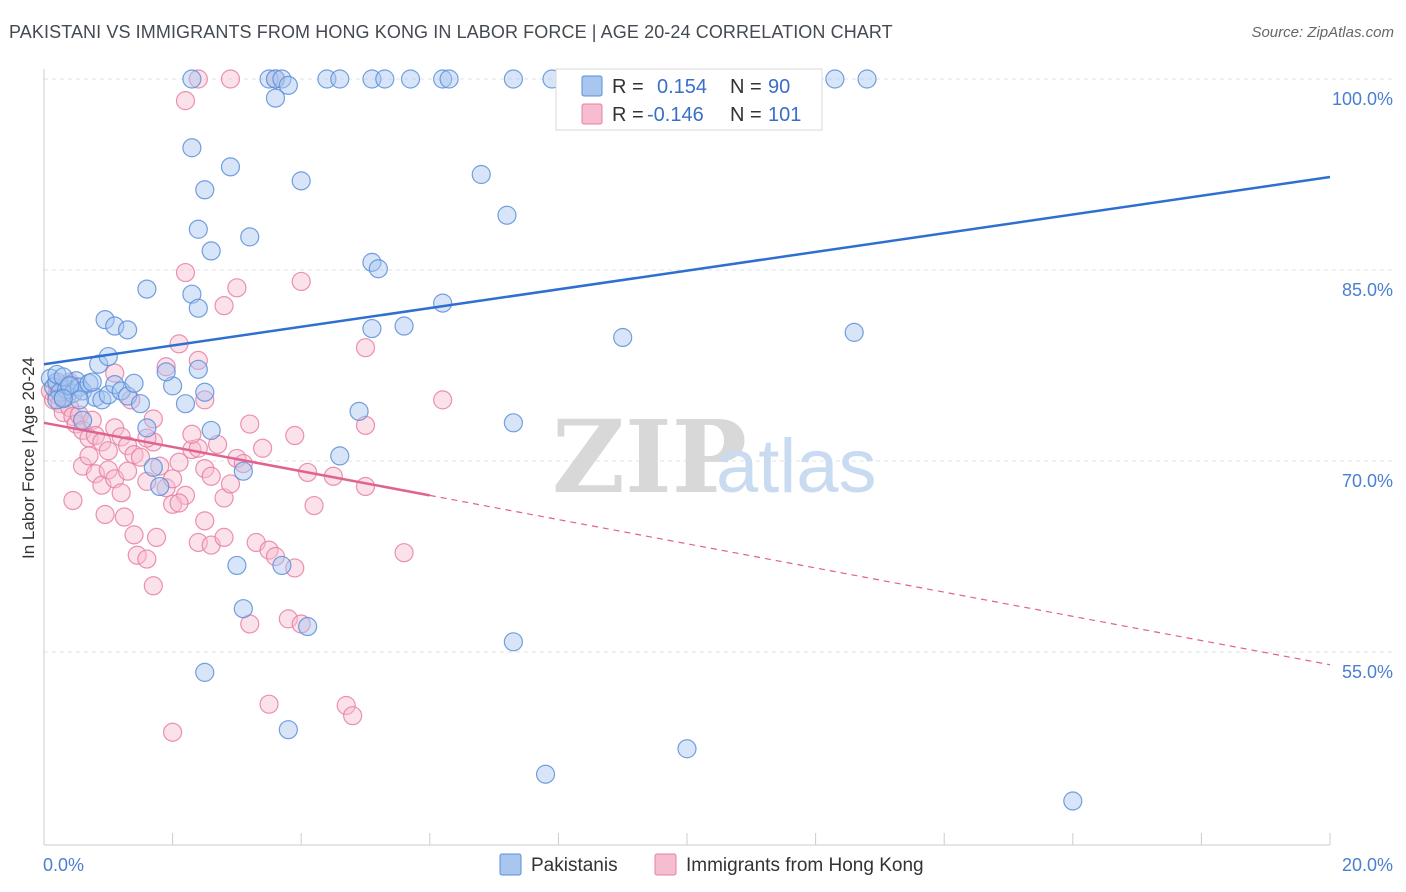 The width and height of the screenshot is (1406, 892). I want to click on y-tick-labels: 100.0% 85.0% 70.0% 55.0%, so click(1362, 385).